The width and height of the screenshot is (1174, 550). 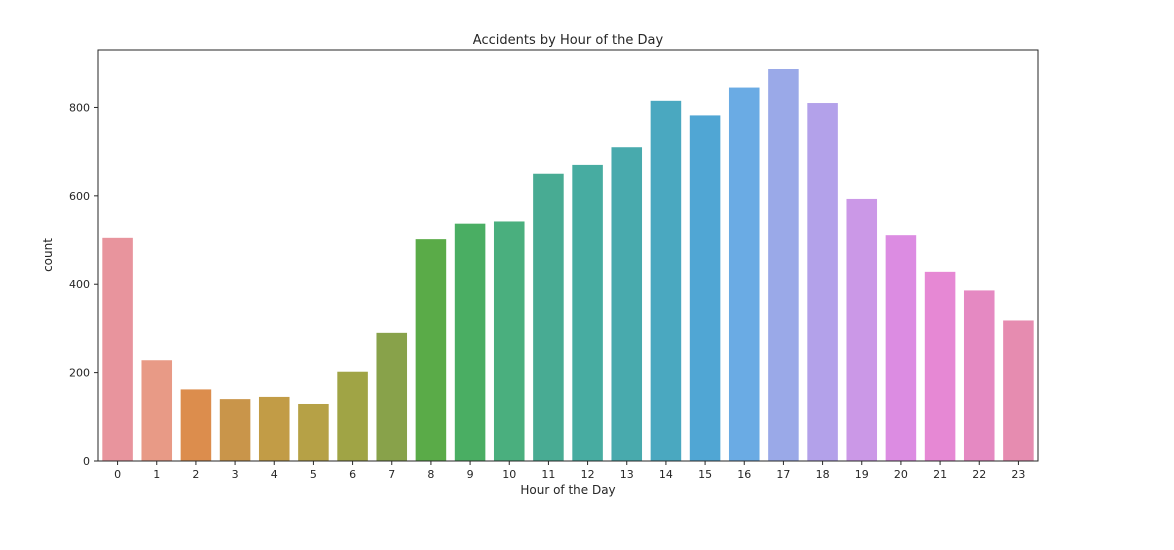 I want to click on x-tick-label: 17, so click(x=783, y=474).